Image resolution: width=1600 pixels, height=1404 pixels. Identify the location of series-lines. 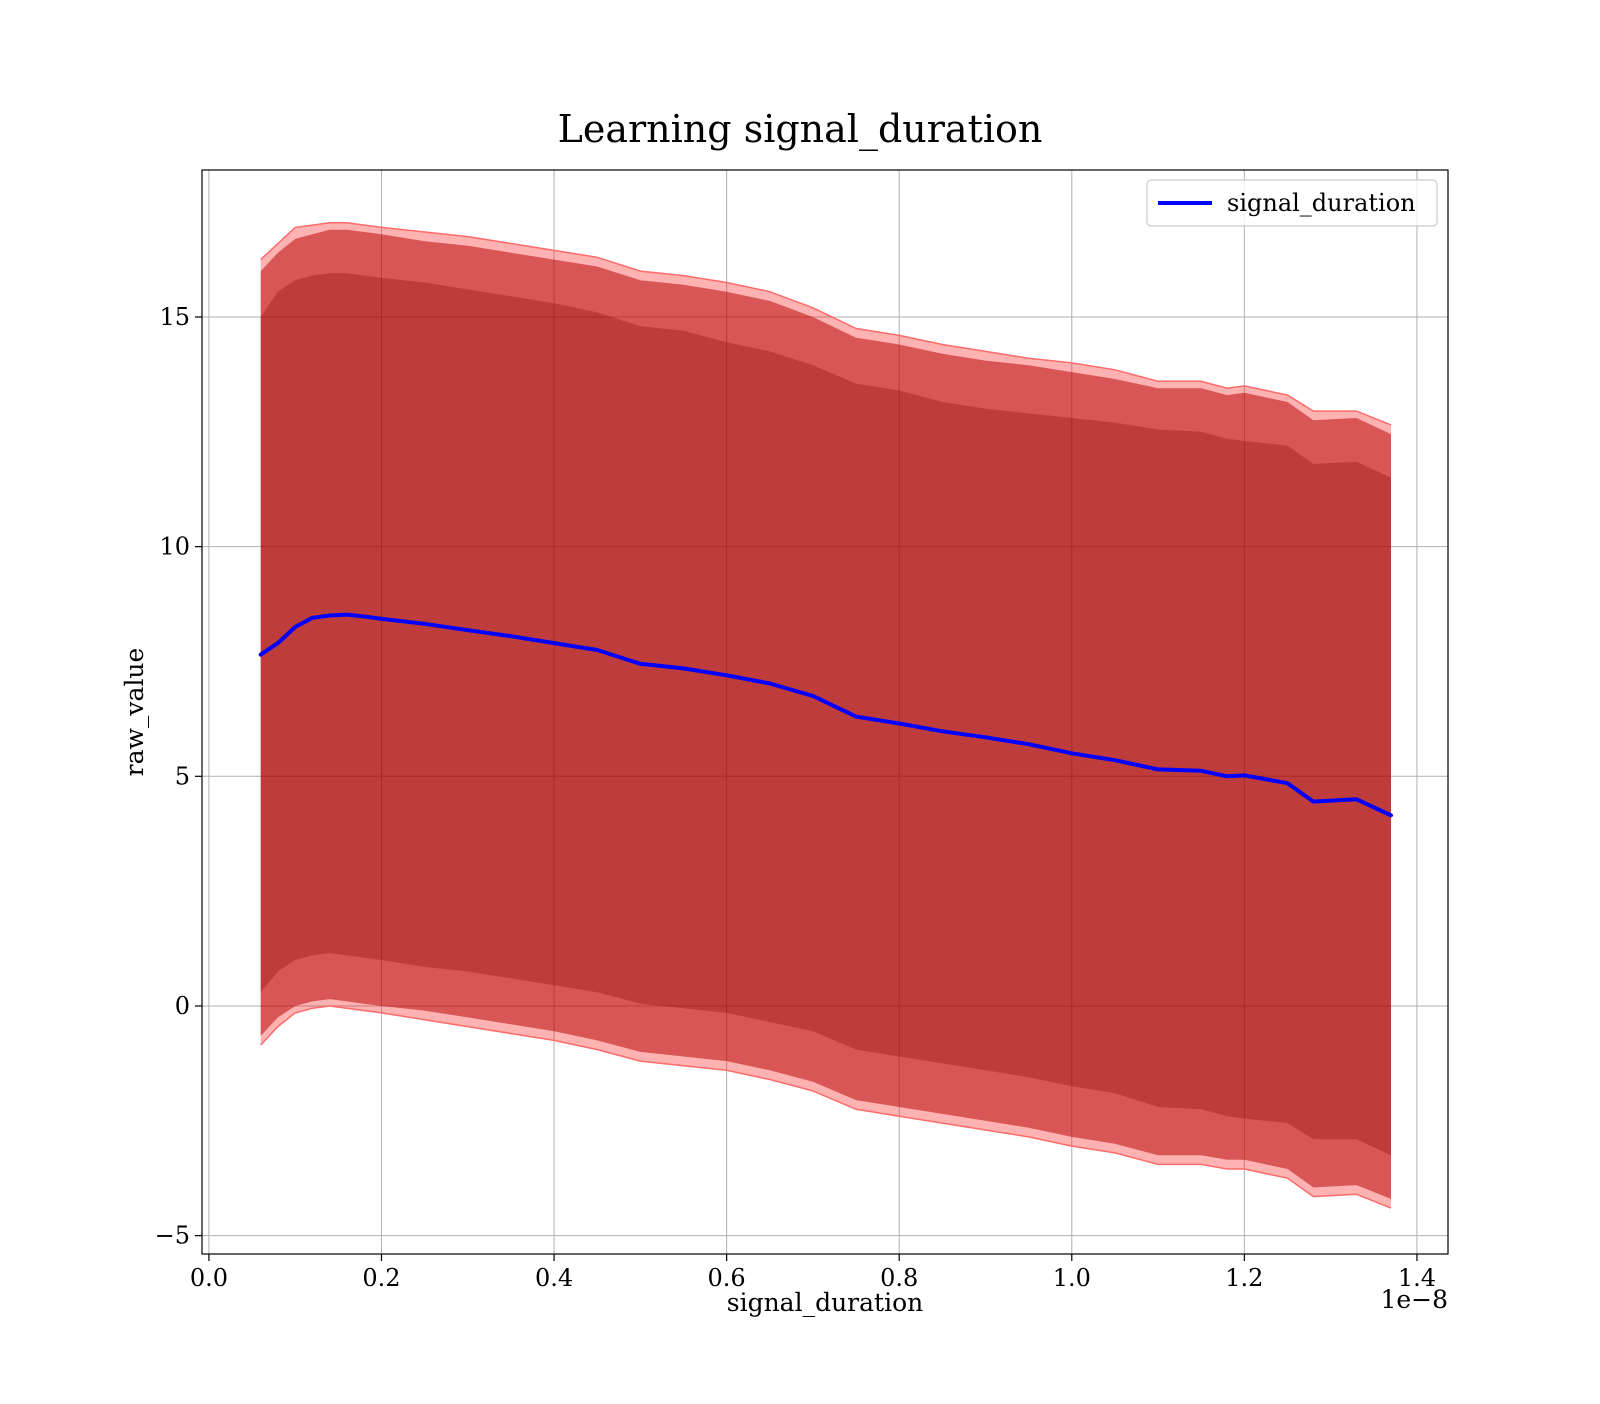
(825, 715).